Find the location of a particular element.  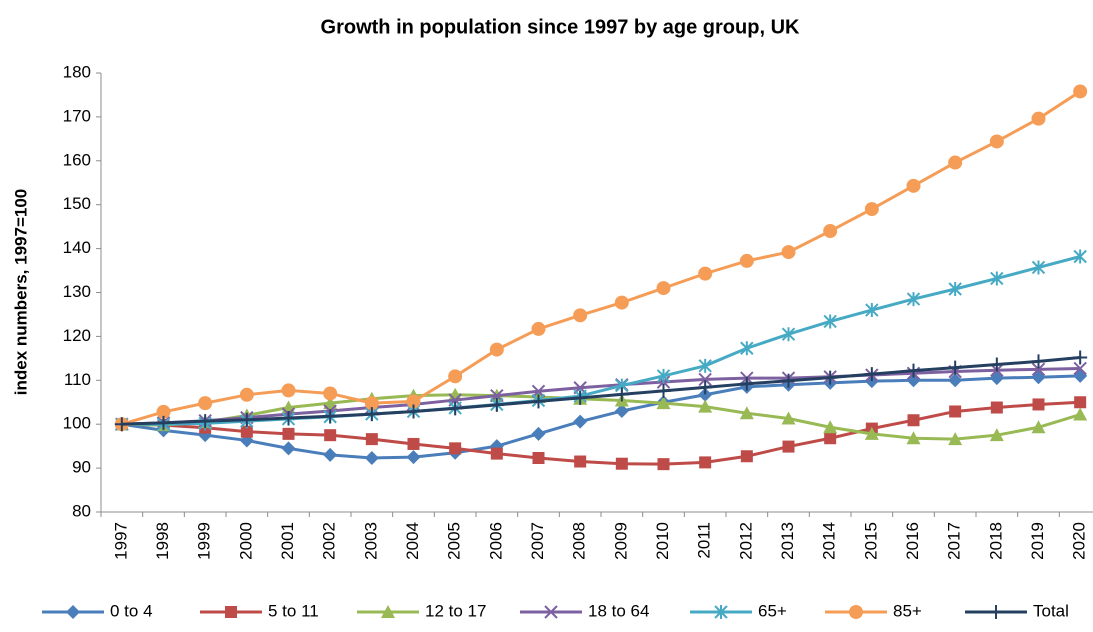

x-tick-label: 2011 is located at coordinates (704, 540).